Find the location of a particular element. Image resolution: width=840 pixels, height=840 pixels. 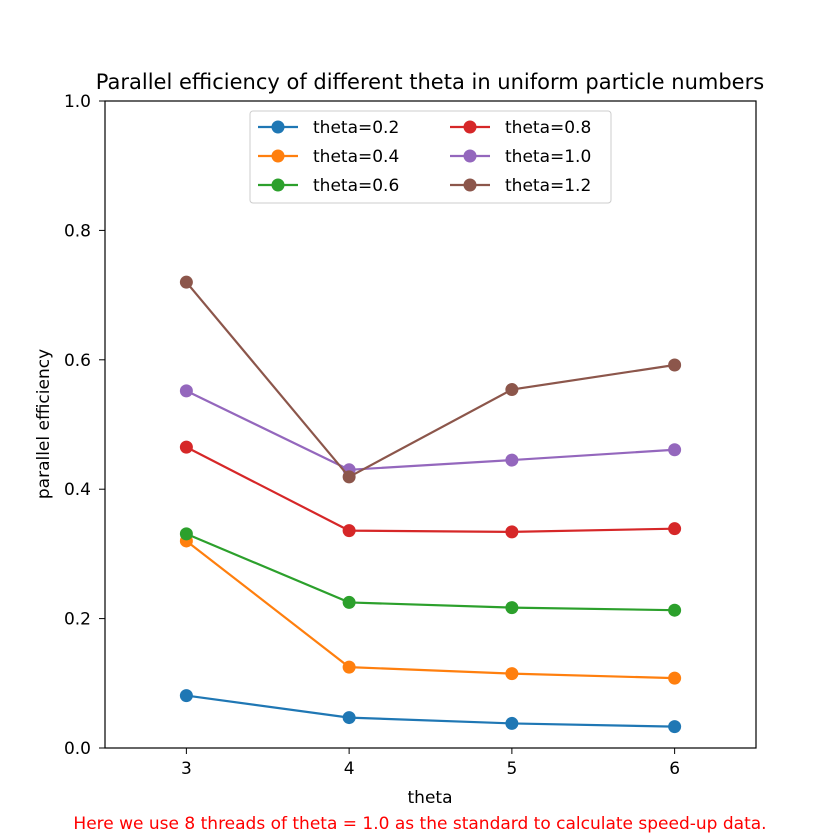

series-theta=0.8 is located at coordinates (430, 489).